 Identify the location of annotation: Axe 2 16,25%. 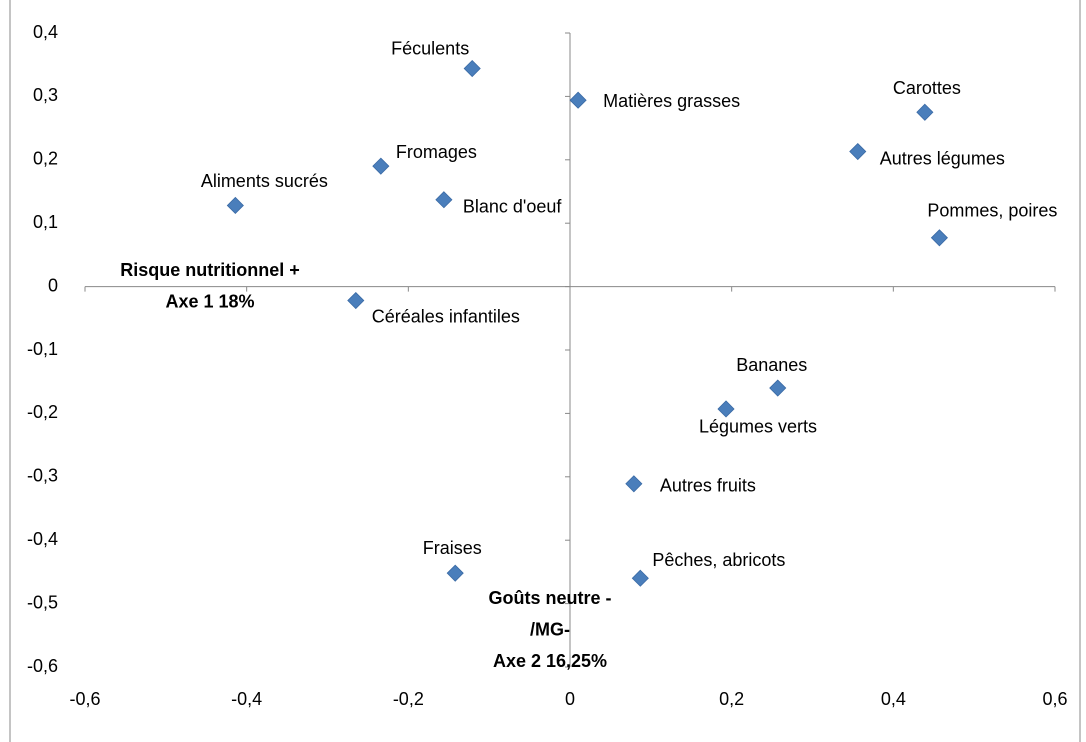
(550, 661).